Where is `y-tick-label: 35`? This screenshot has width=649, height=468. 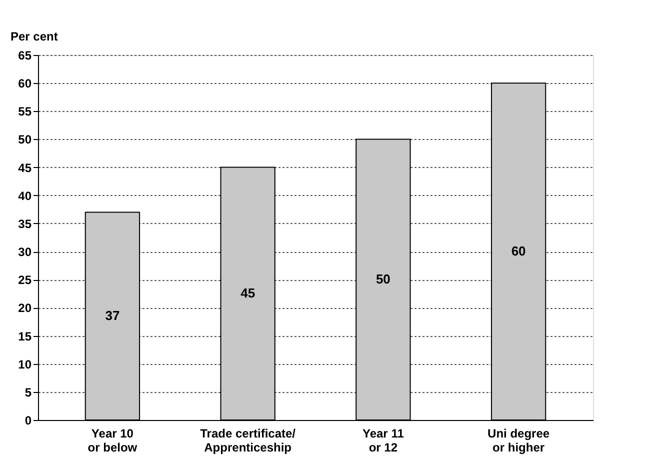 y-tick-label: 35 is located at coordinates (25, 223).